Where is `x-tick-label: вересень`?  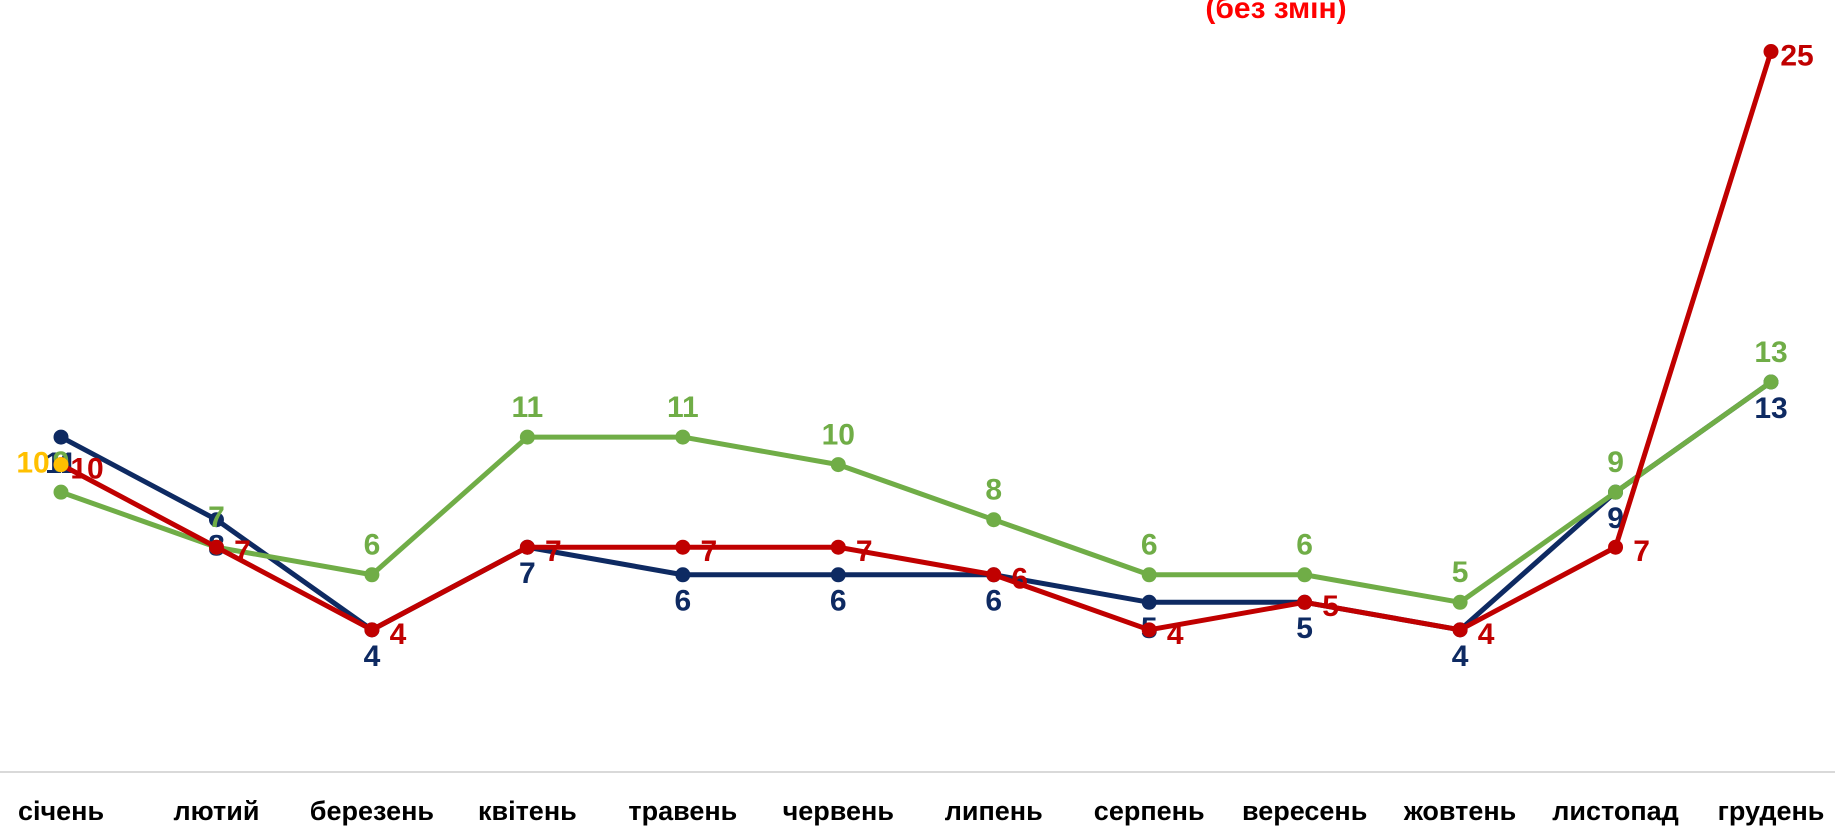
x-tick-label: вересень is located at coordinates (1304, 811).